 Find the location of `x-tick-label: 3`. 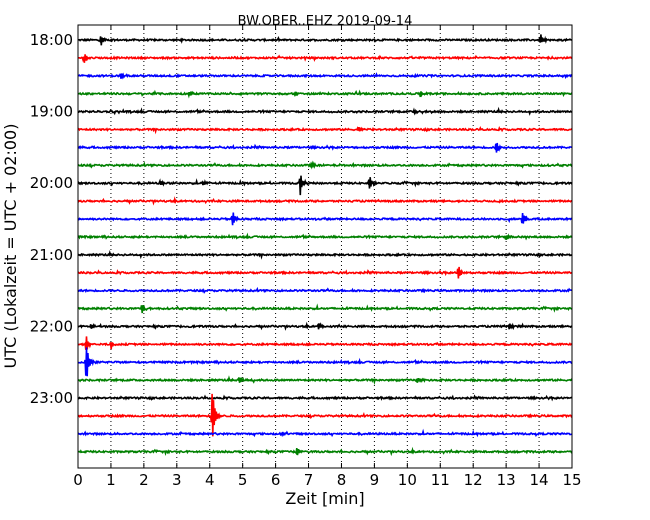

x-tick-label: 3 is located at coordinates (177, 480).